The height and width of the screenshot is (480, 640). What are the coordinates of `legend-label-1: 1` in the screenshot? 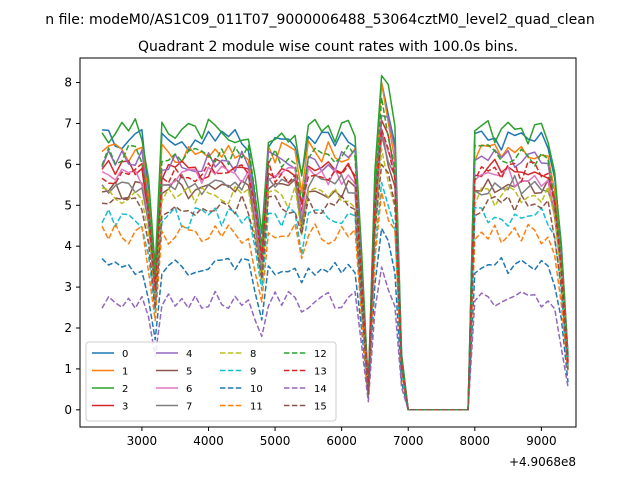 It's located at (125, 372).